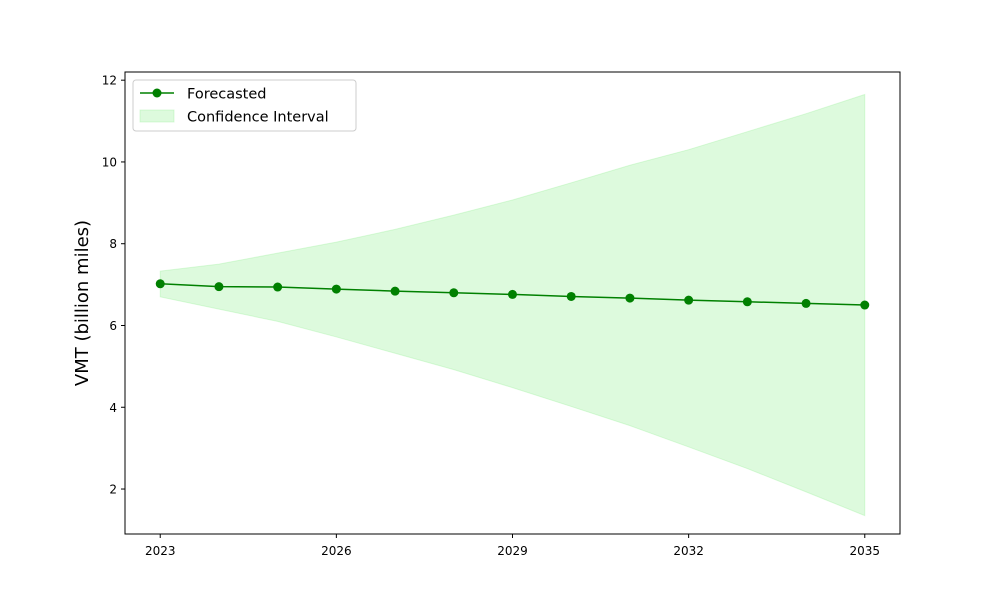 The width and height of the screenshot is (1000, 600). I want to click on legend-forecast-marker-swatch, so click(157, 93).